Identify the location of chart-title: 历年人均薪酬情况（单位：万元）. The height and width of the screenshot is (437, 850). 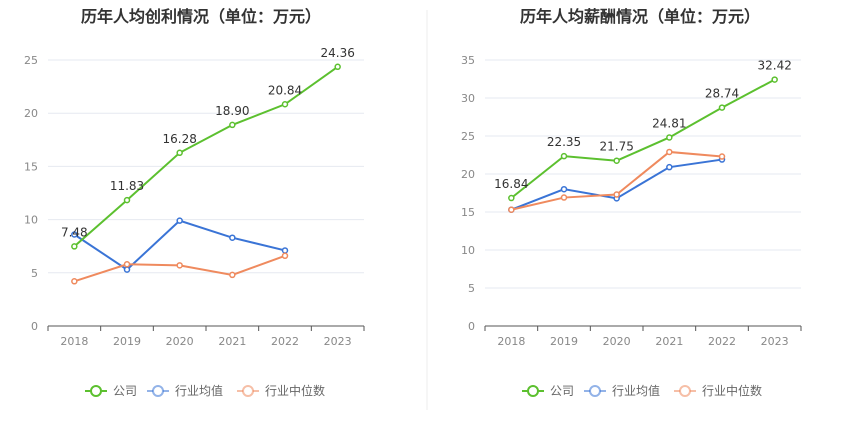
(640, 16).